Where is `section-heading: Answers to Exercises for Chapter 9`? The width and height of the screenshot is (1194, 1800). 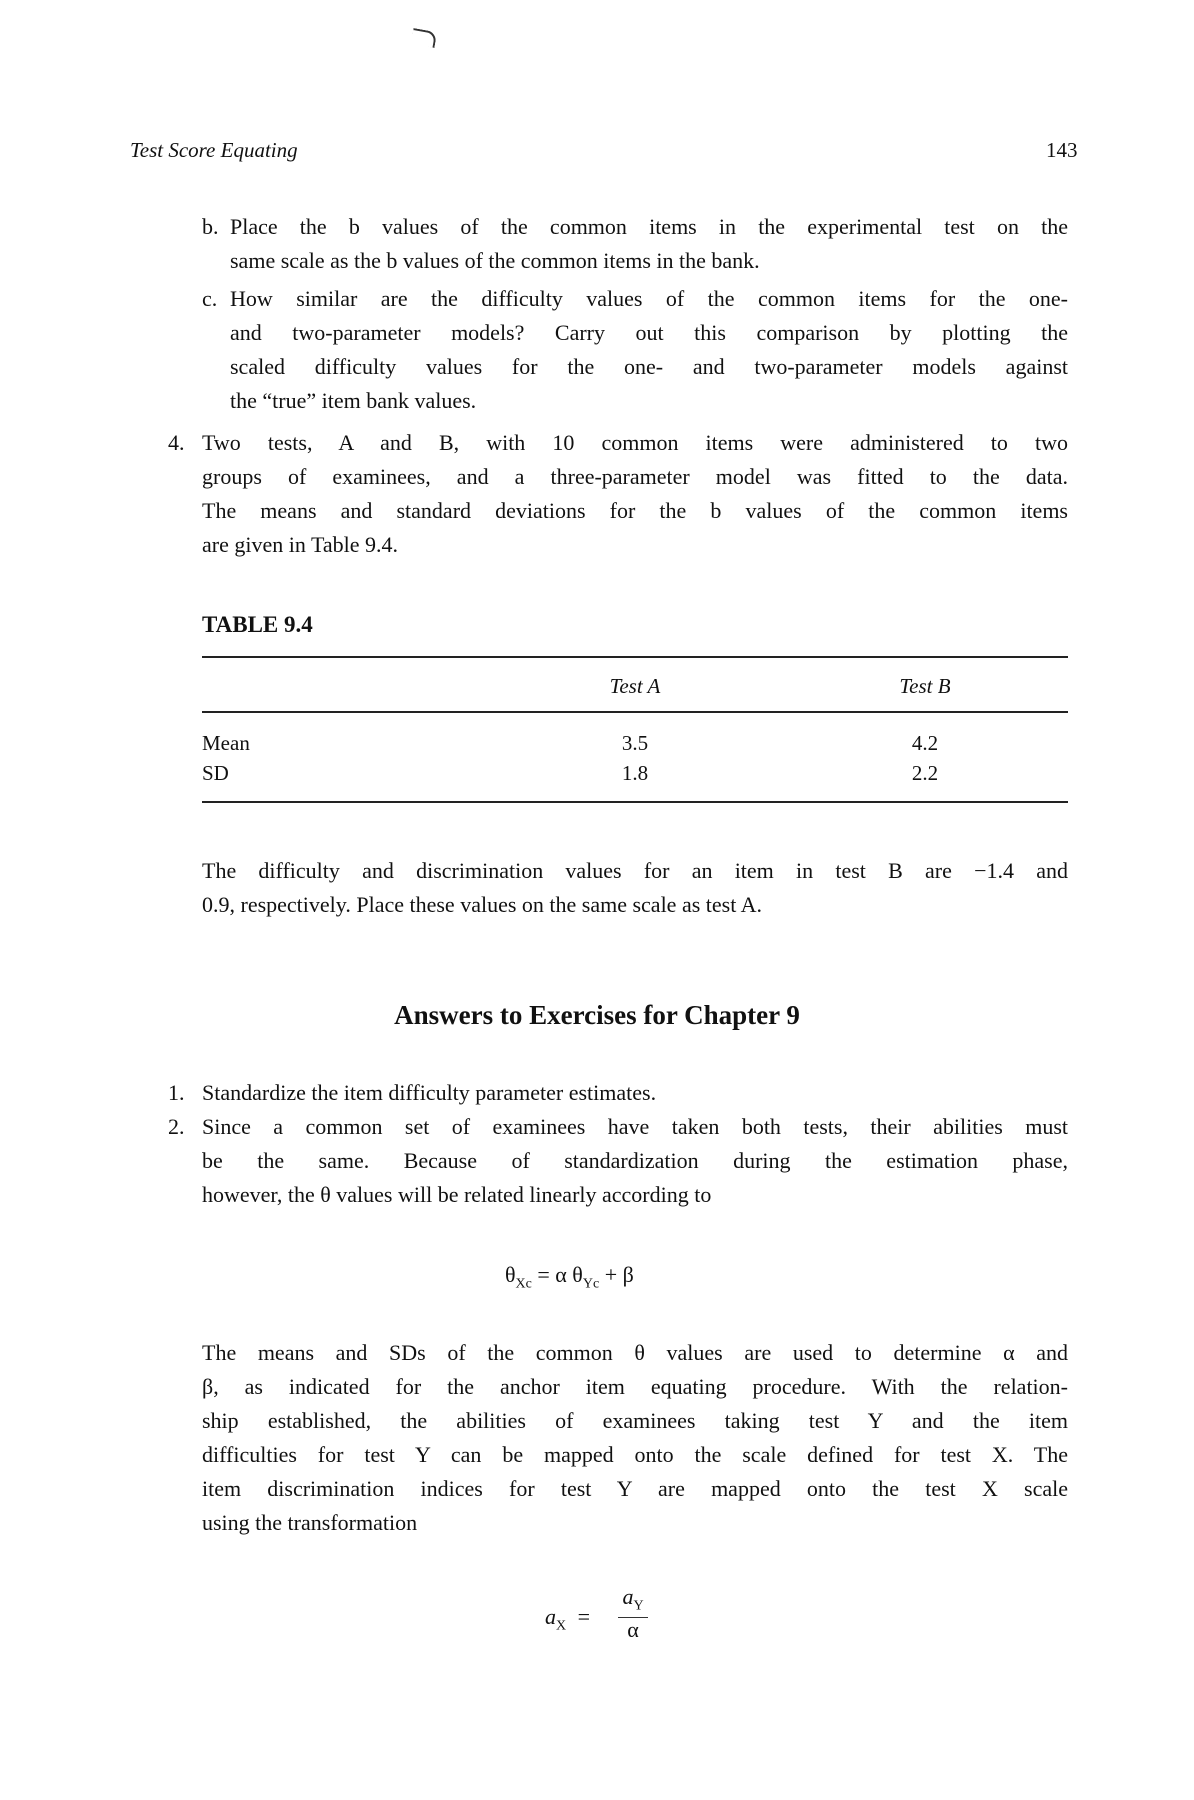
section-heading: Answers to Exercises for Chapter 9 is located at coordinates (597, 1015).